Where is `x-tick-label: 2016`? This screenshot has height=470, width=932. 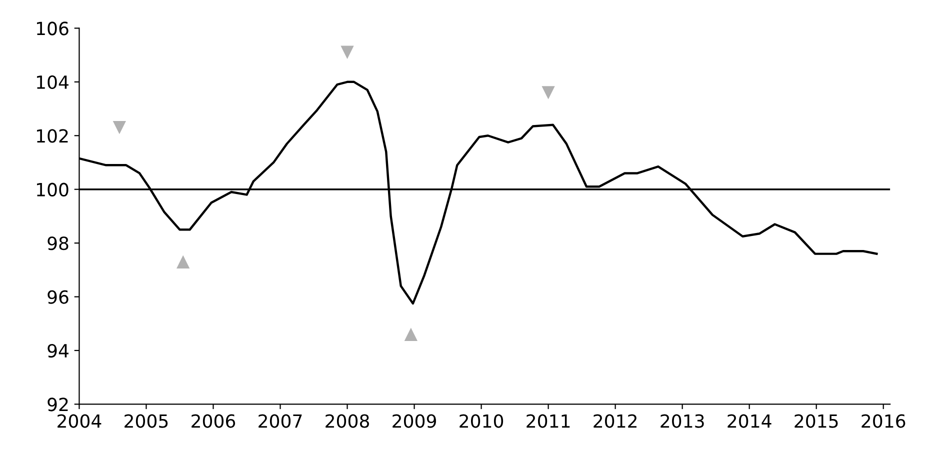 x-tick-label: 2016 is located at coordinates (884, 421).